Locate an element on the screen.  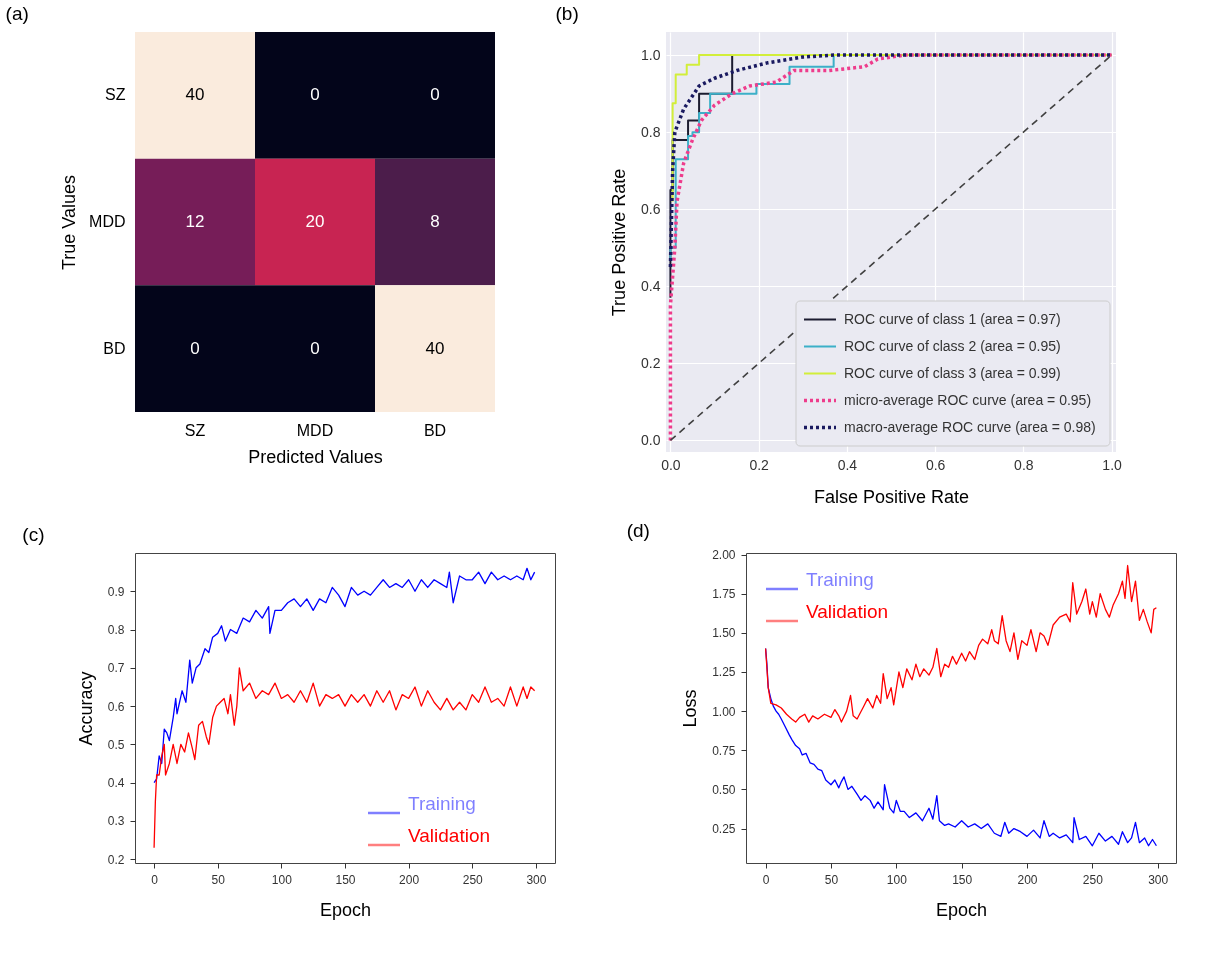
y-tick-label: 1.50 is located at coordinates (724, 633).